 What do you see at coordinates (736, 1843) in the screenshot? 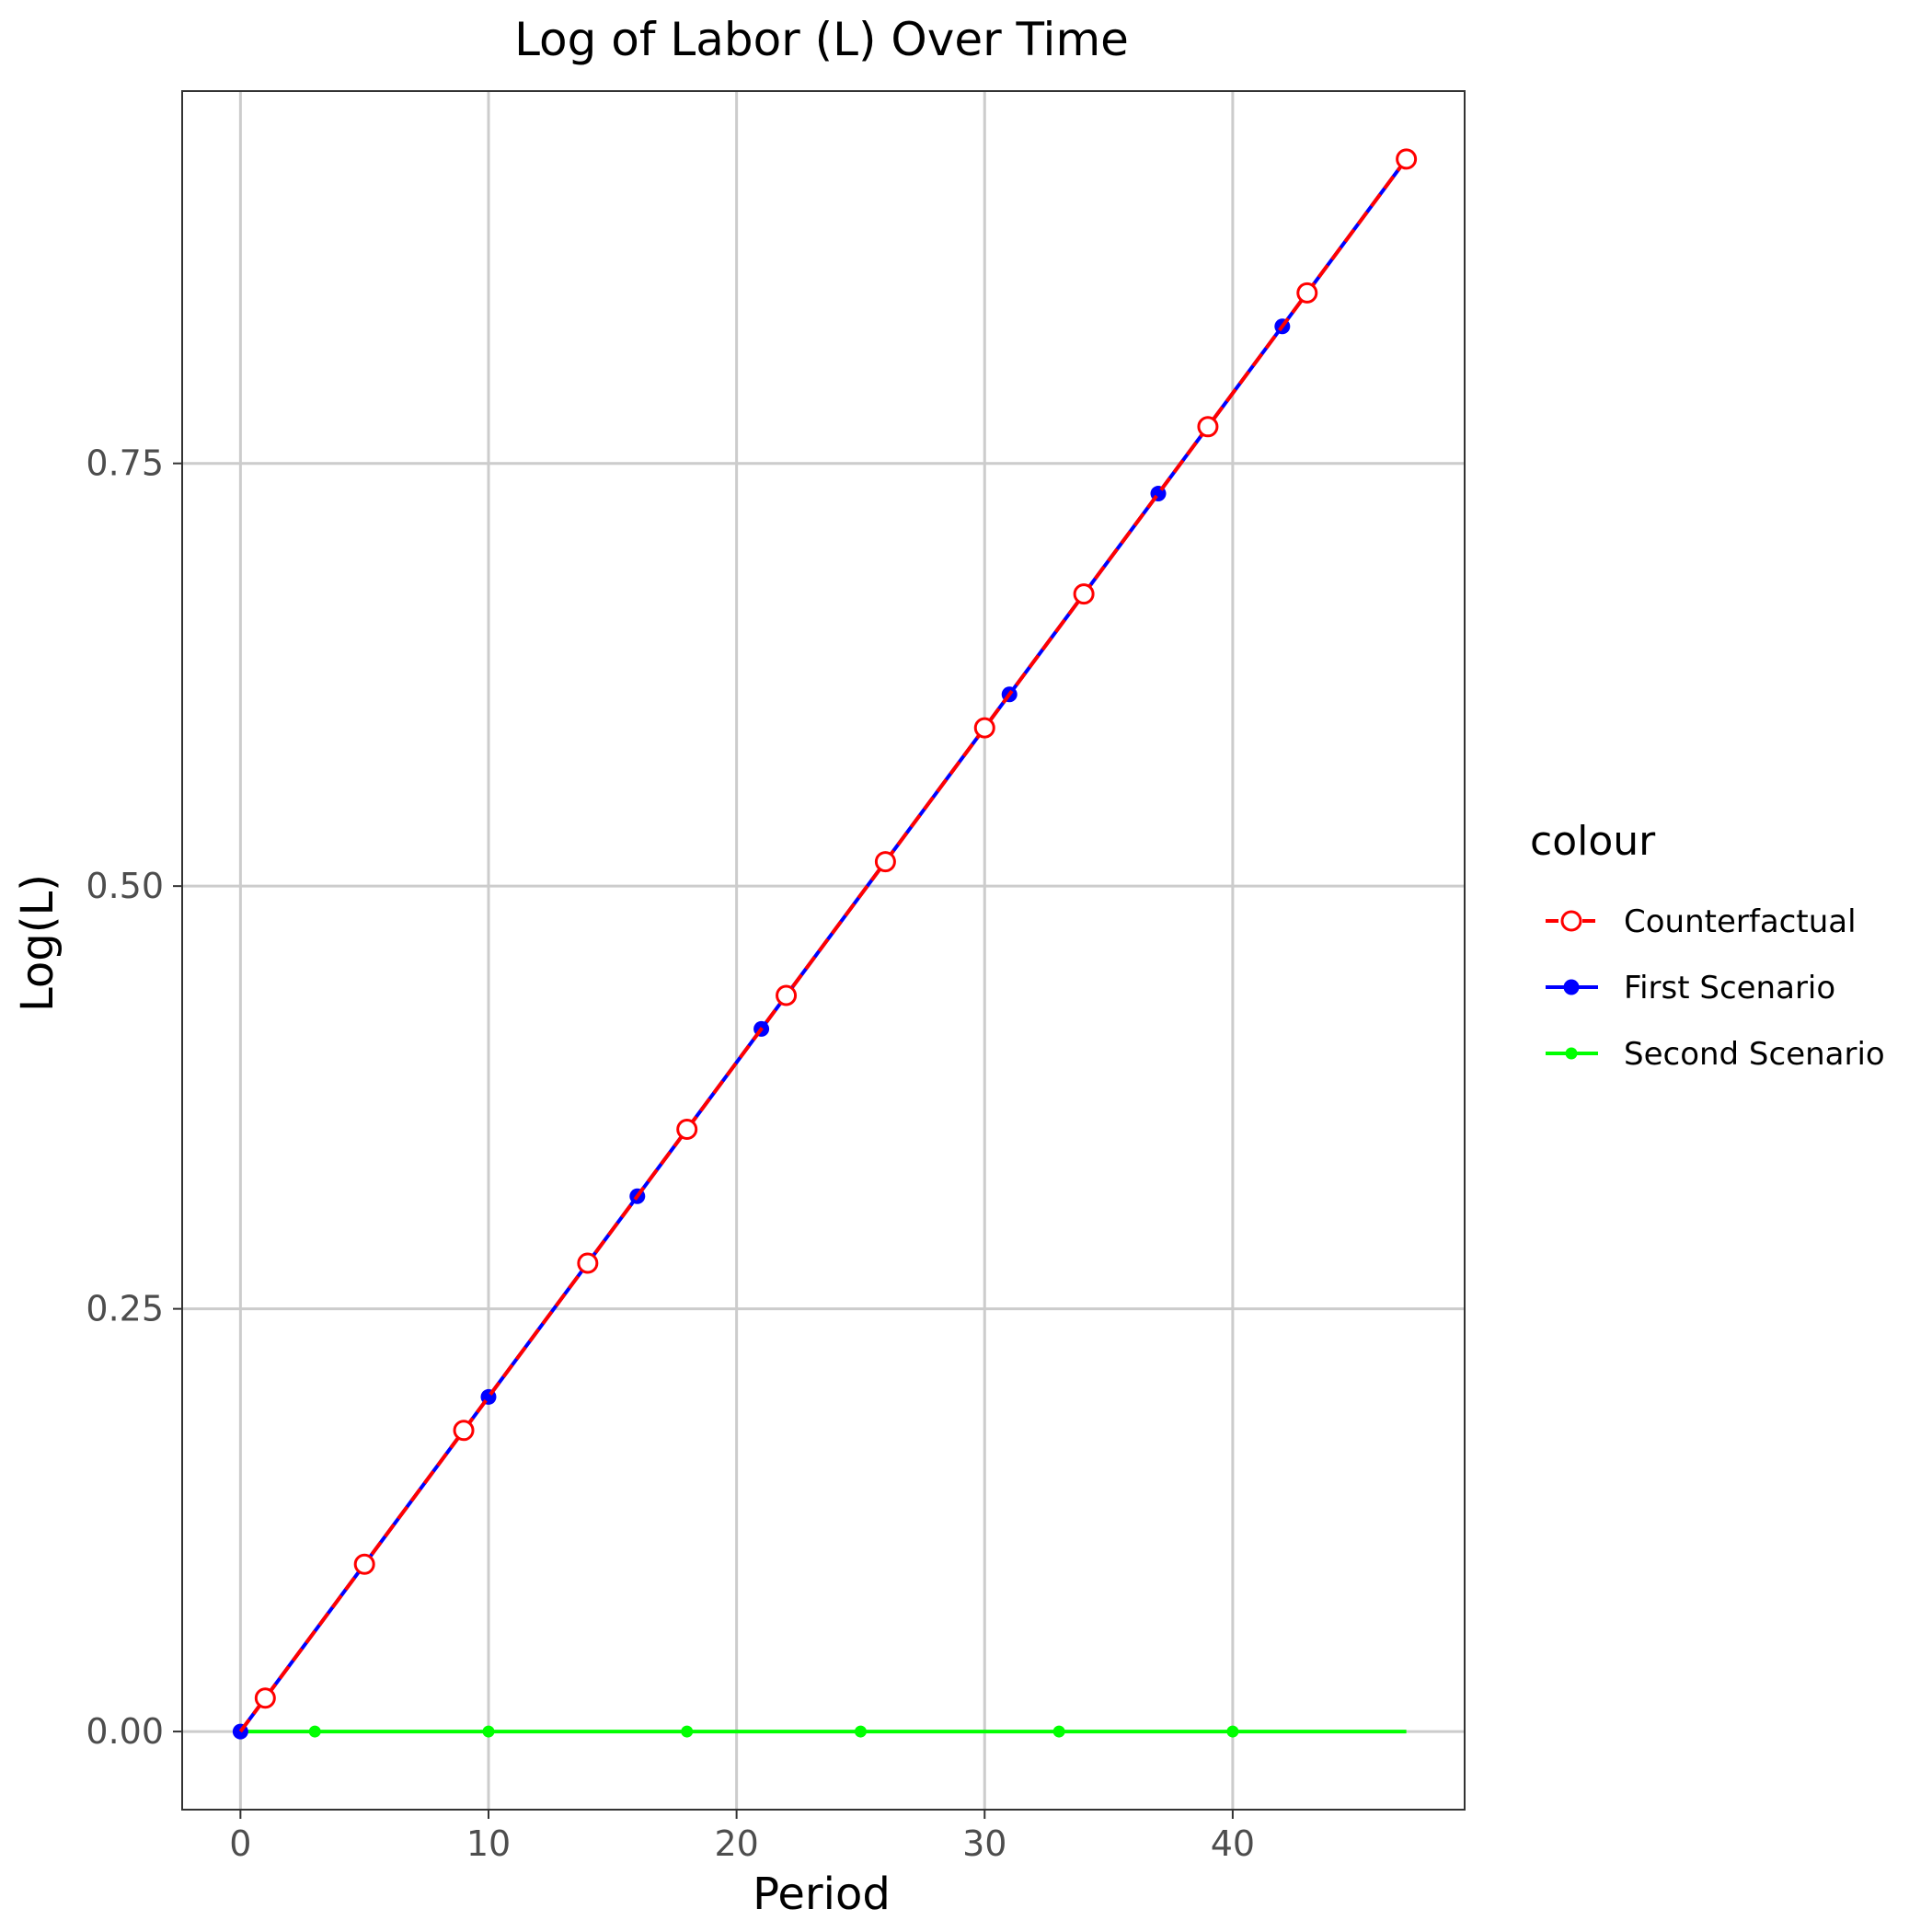
I see `x-tick-label: 20` at bounding box center [736, 1843].